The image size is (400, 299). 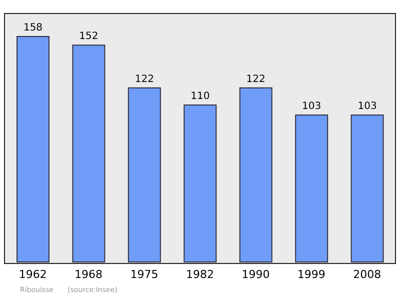 What do you see at coordinates (32, 274) in the screenshot?
I see `x-tick-label: 1962` at bounding box center [32, 274].